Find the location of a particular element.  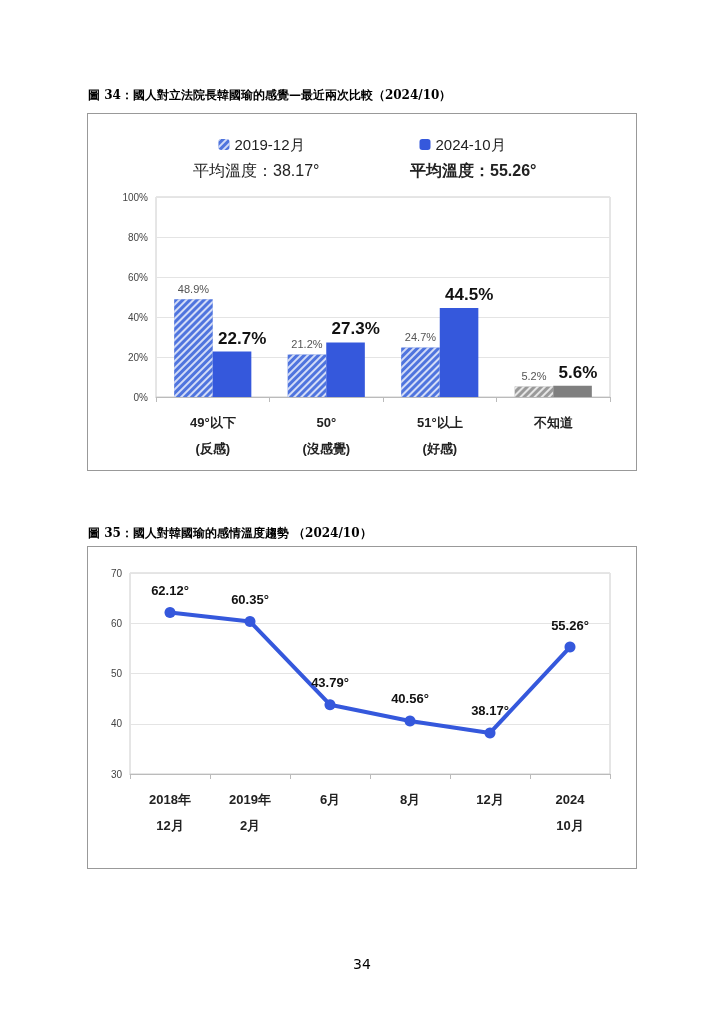

x-tick-label: 2019年 2月 is located at coordinates (250, 812).